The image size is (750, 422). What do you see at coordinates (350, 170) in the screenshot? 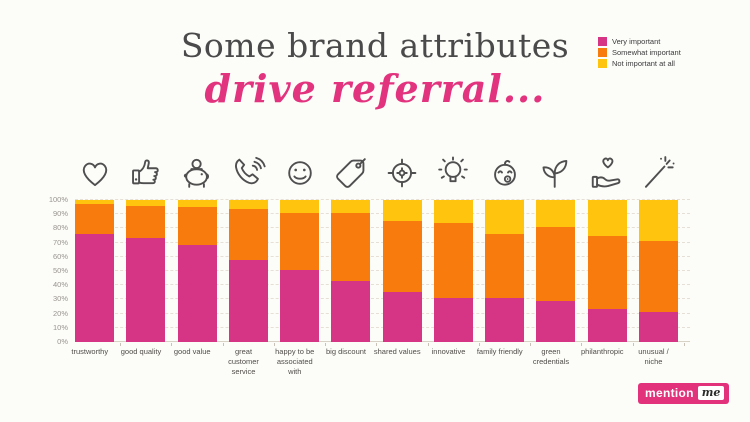
I see `price-tag-icon` at bounding box center [350, 170].